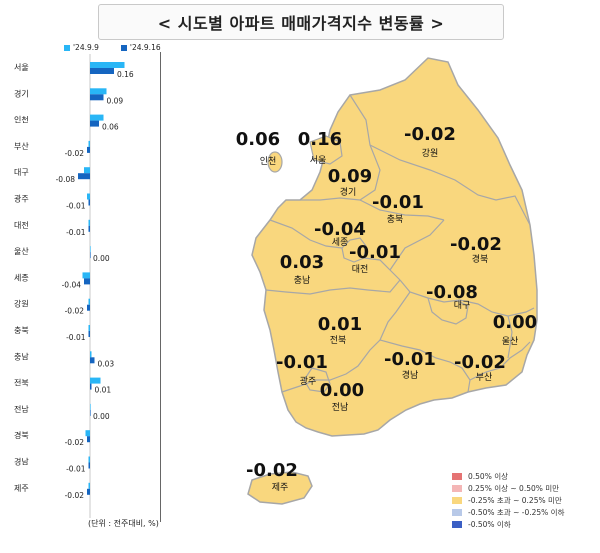  I want to click on bar-category-label: 서울, so click(21, 67).